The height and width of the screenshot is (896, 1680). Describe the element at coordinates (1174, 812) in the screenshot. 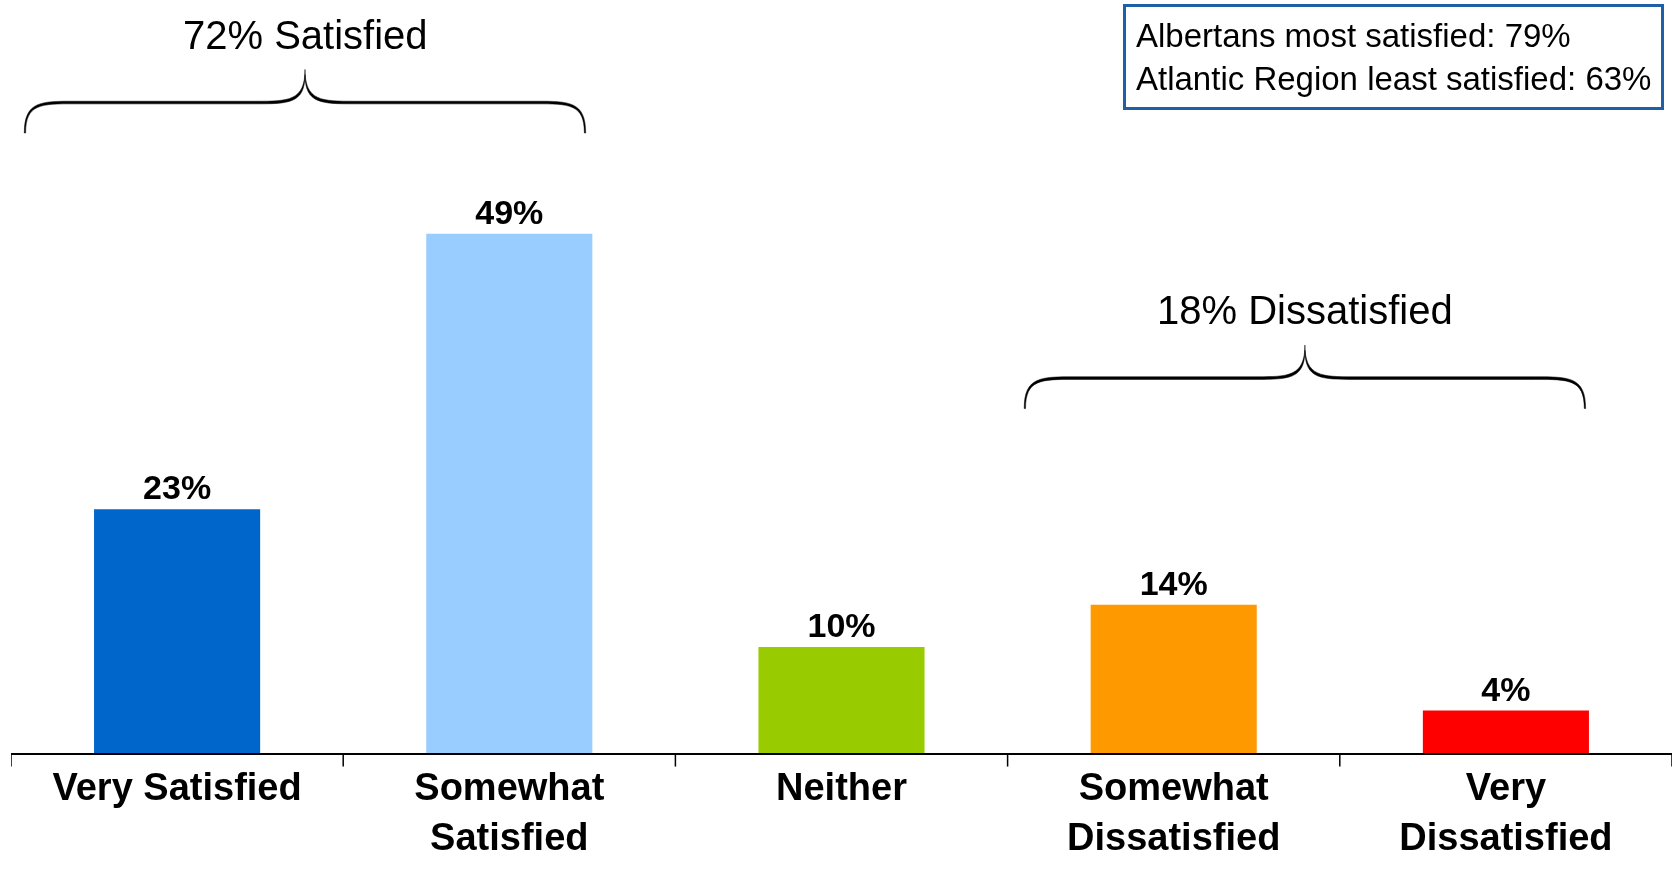

I see `x-tick-label: Somewhat Dissatisfied` at that location.